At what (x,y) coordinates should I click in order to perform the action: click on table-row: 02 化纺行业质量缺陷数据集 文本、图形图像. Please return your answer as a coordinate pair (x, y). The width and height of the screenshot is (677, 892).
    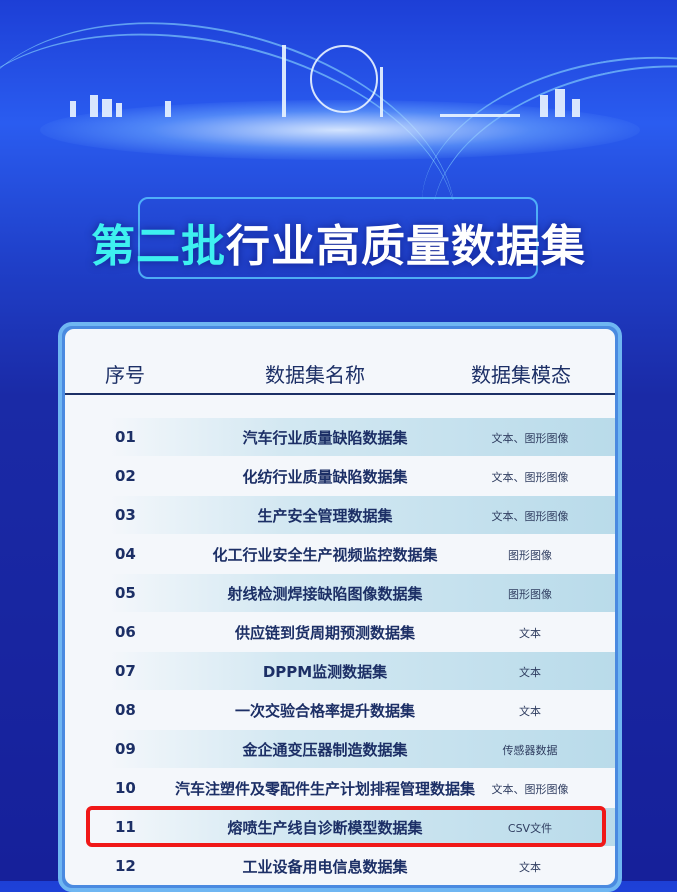
    Looking at the image, I should click on (340, 476).